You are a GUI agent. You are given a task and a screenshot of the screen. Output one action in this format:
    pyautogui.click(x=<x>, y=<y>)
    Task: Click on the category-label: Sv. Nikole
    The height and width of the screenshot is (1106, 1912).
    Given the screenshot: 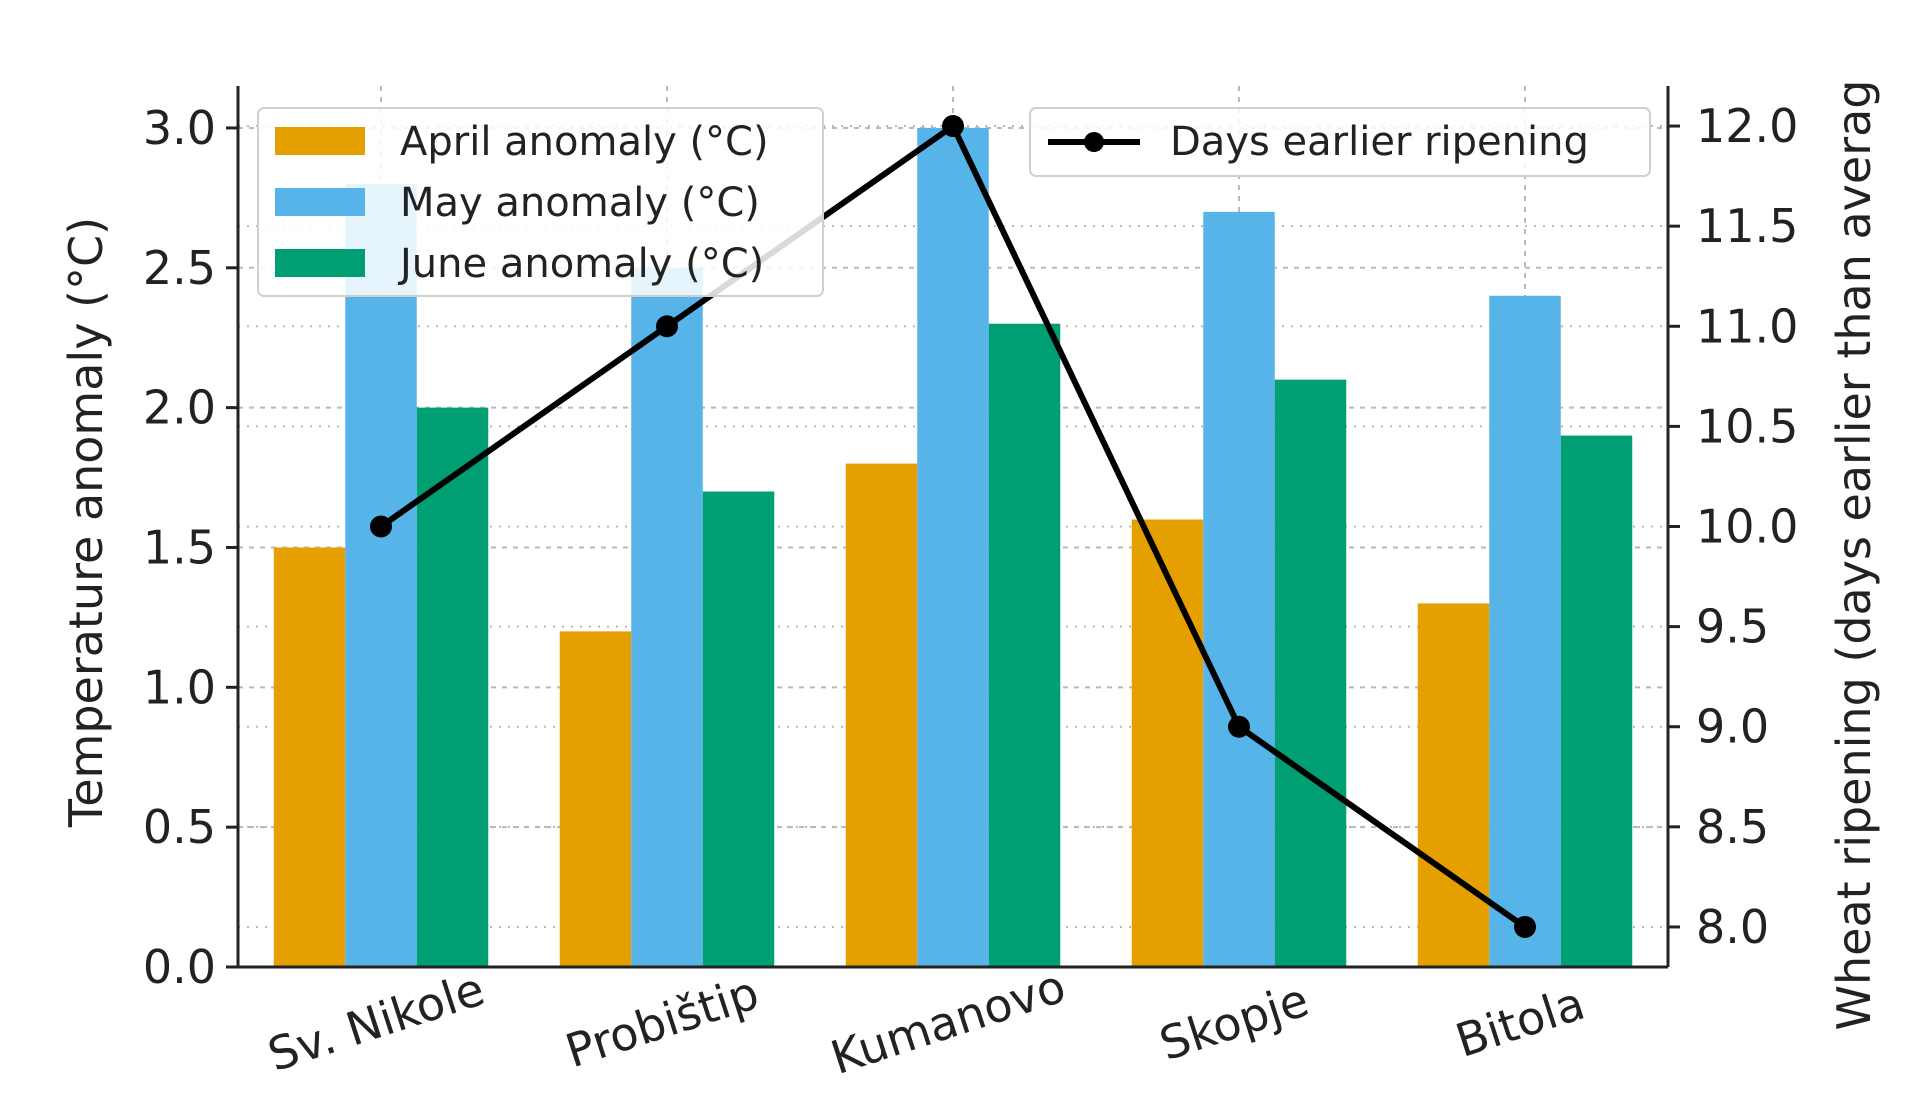 What is the action you would take?
    pyautogui.click(x=375, y=1022)
    